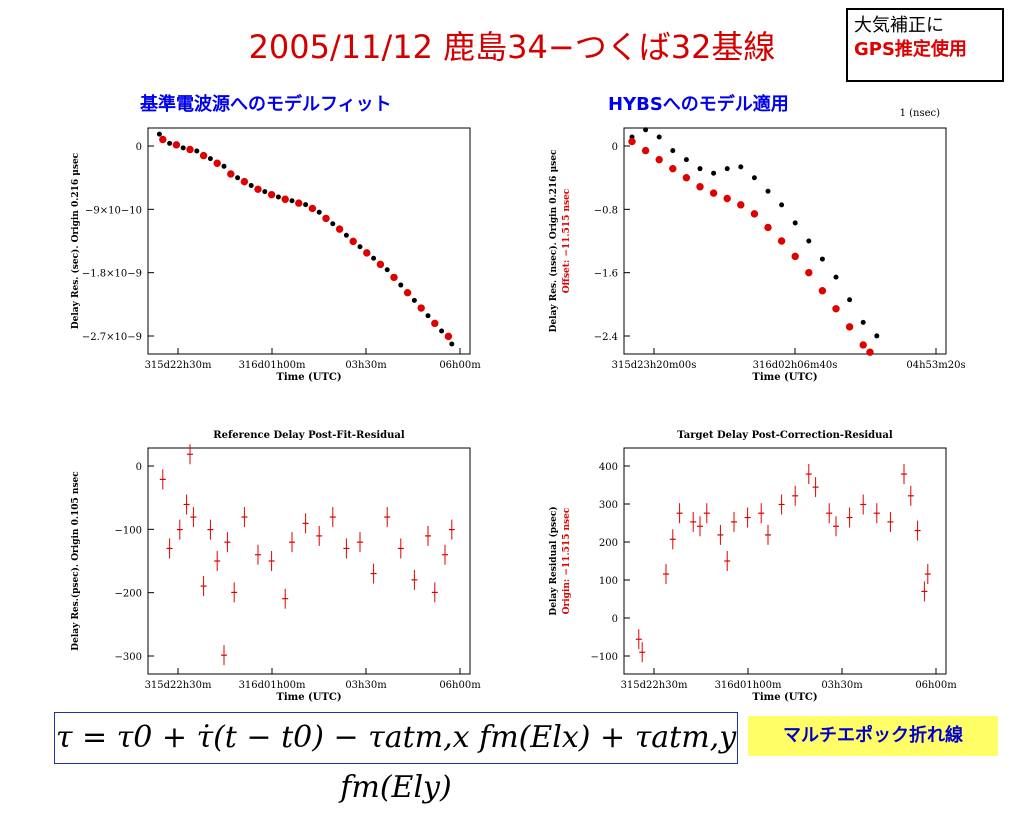 This screenshot has width=1024, height=813. What do you see at coordinates (113, 210) in the screenshot?
I see `y-tick-label: −9×10−10` at bounding box center [113, 210].